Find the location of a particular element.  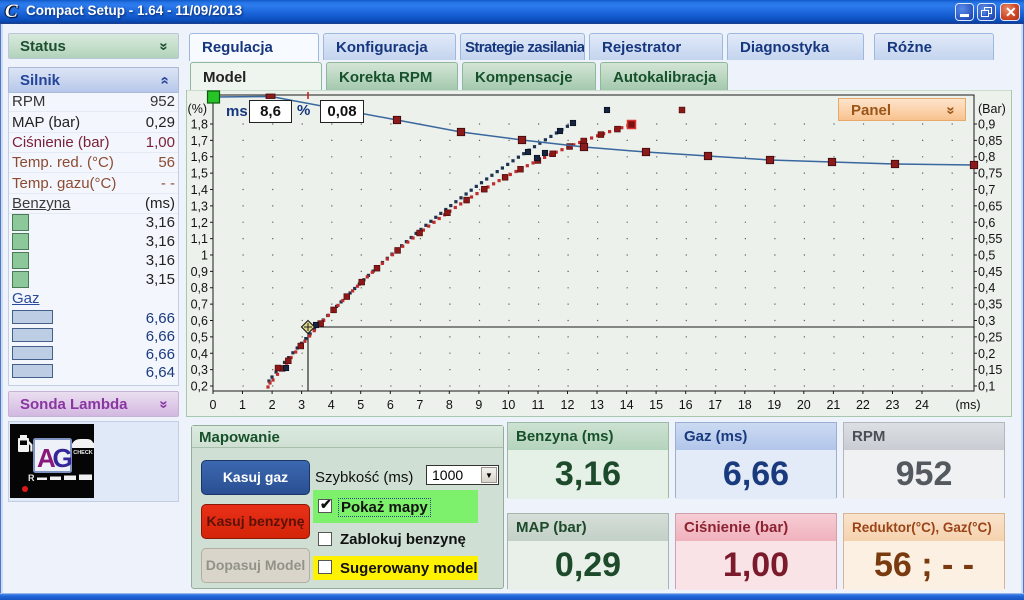

svg-text: A is located at coordinates (46, 458).